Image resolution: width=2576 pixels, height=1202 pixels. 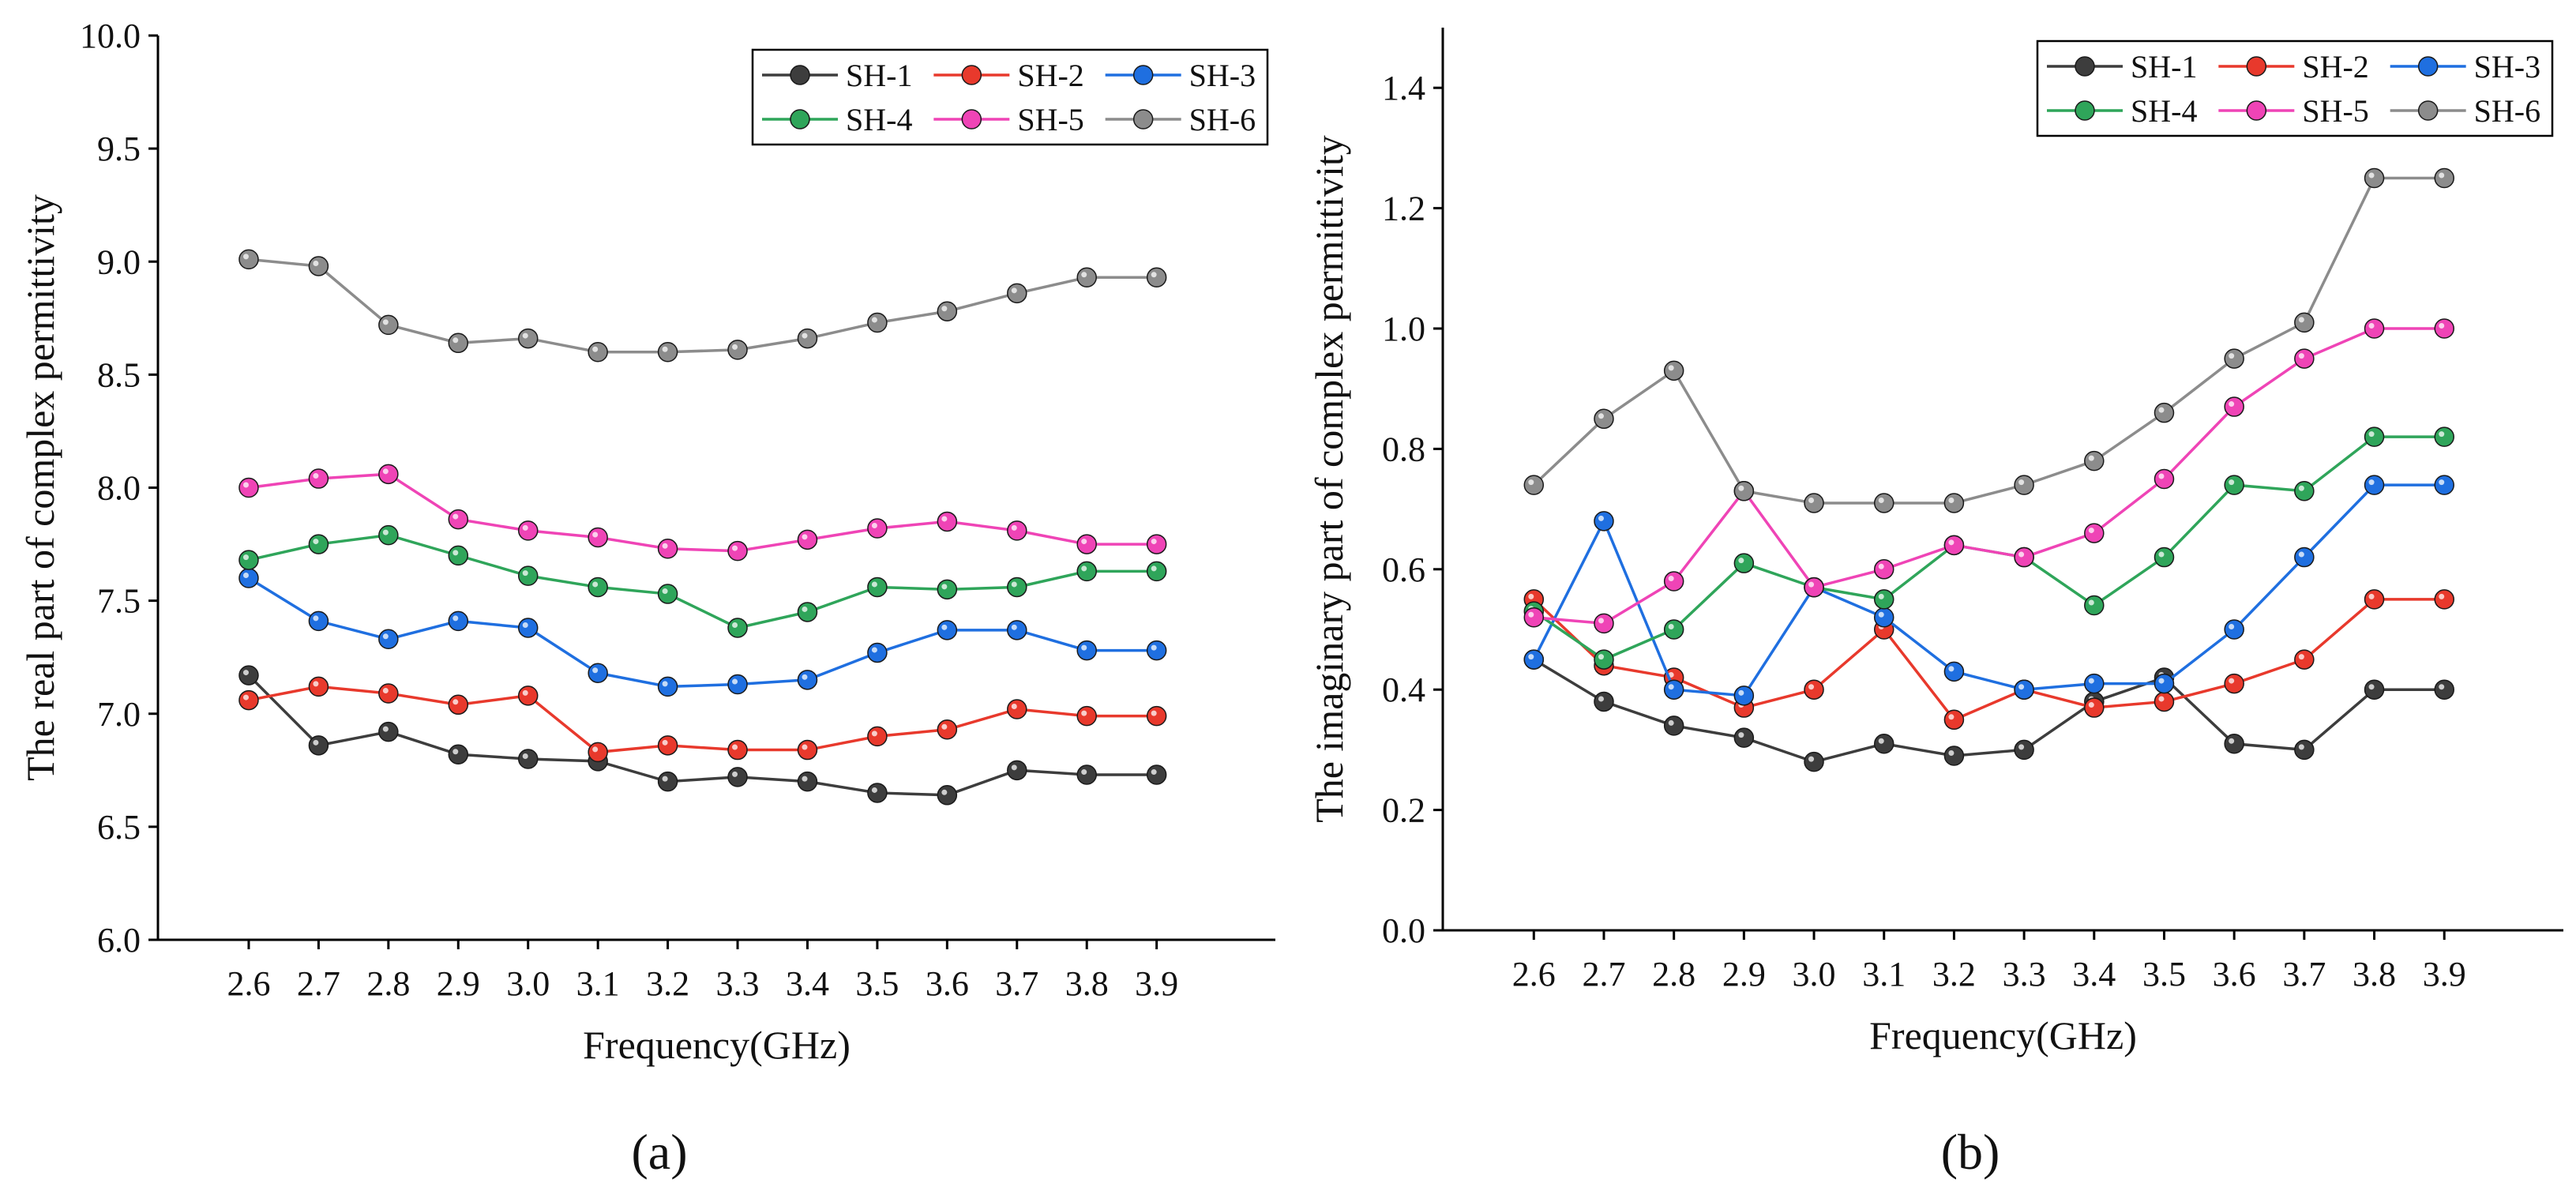 I want to click on legend-label-sh-5: SH-5, so click(x=2335, y=111).